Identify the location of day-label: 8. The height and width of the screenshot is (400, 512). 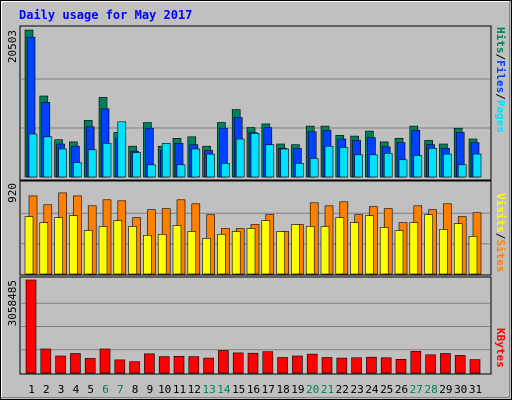
(135, 389).